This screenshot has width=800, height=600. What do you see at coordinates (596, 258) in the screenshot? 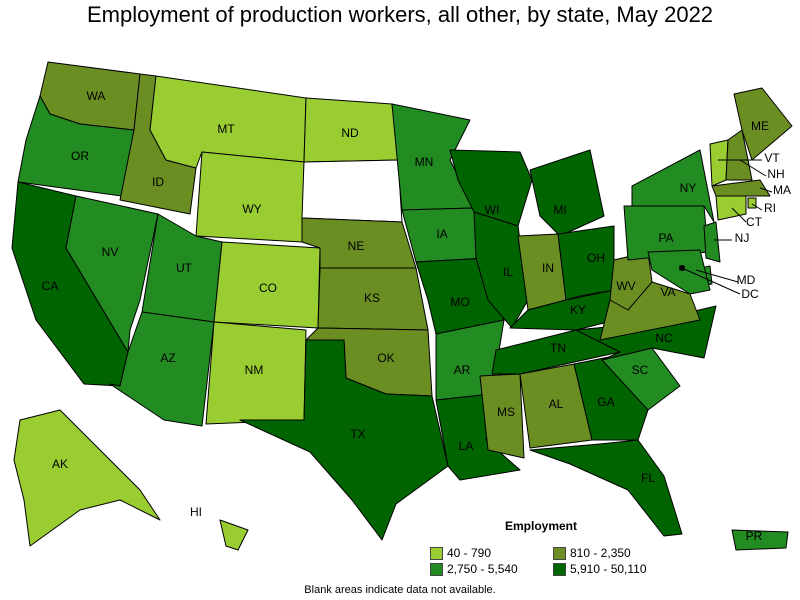
I see `state-label-oh: OH` at bounding box center [596, 258].